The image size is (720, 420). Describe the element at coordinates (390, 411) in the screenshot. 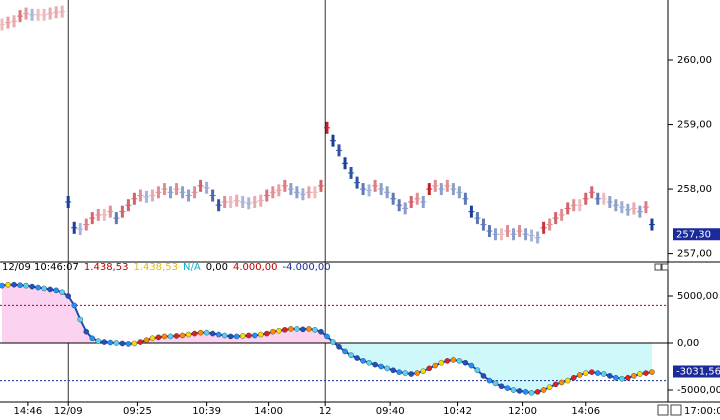

I see `x-tick-label: 09:40` at that location.